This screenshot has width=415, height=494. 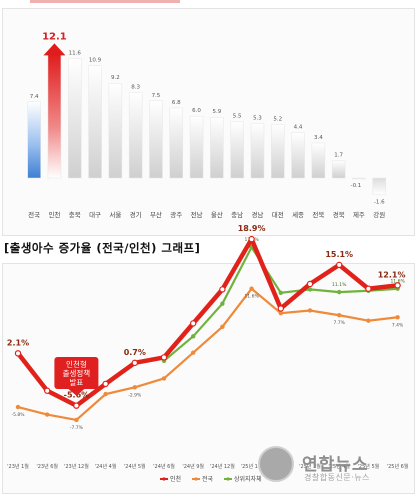 I want to click on bar-서울, so click(x=115, y=130).